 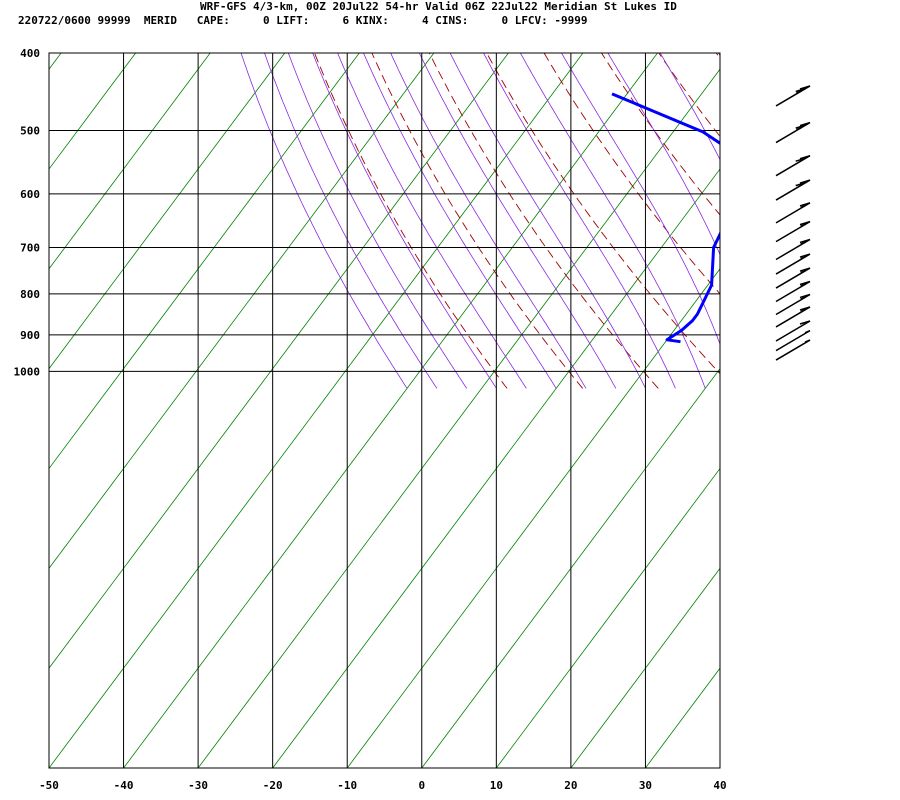 I want to click on x-tick-label: 10, so click(x=496, y=785).